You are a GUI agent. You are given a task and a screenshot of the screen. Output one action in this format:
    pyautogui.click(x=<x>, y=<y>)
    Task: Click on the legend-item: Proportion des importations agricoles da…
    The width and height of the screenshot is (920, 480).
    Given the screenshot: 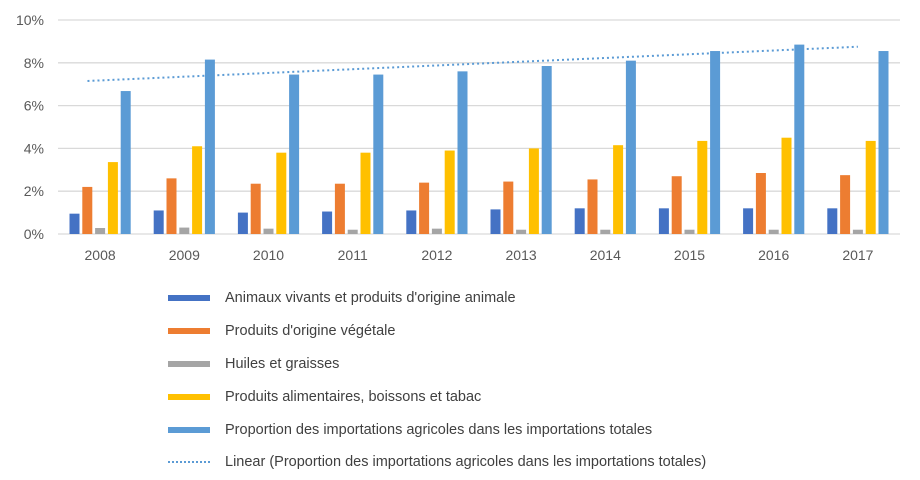 What is the action you would take?
    pyautogui.click(x=437, y=429)
    